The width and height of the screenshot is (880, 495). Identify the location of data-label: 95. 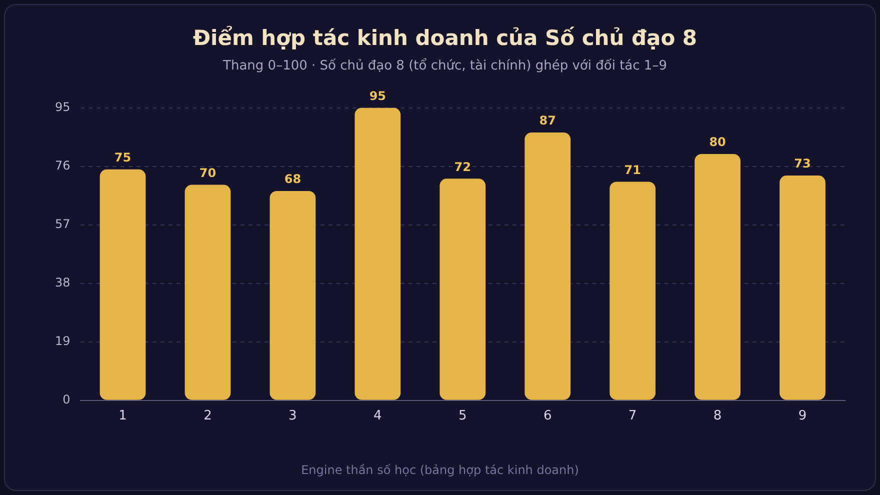
(377, 95).